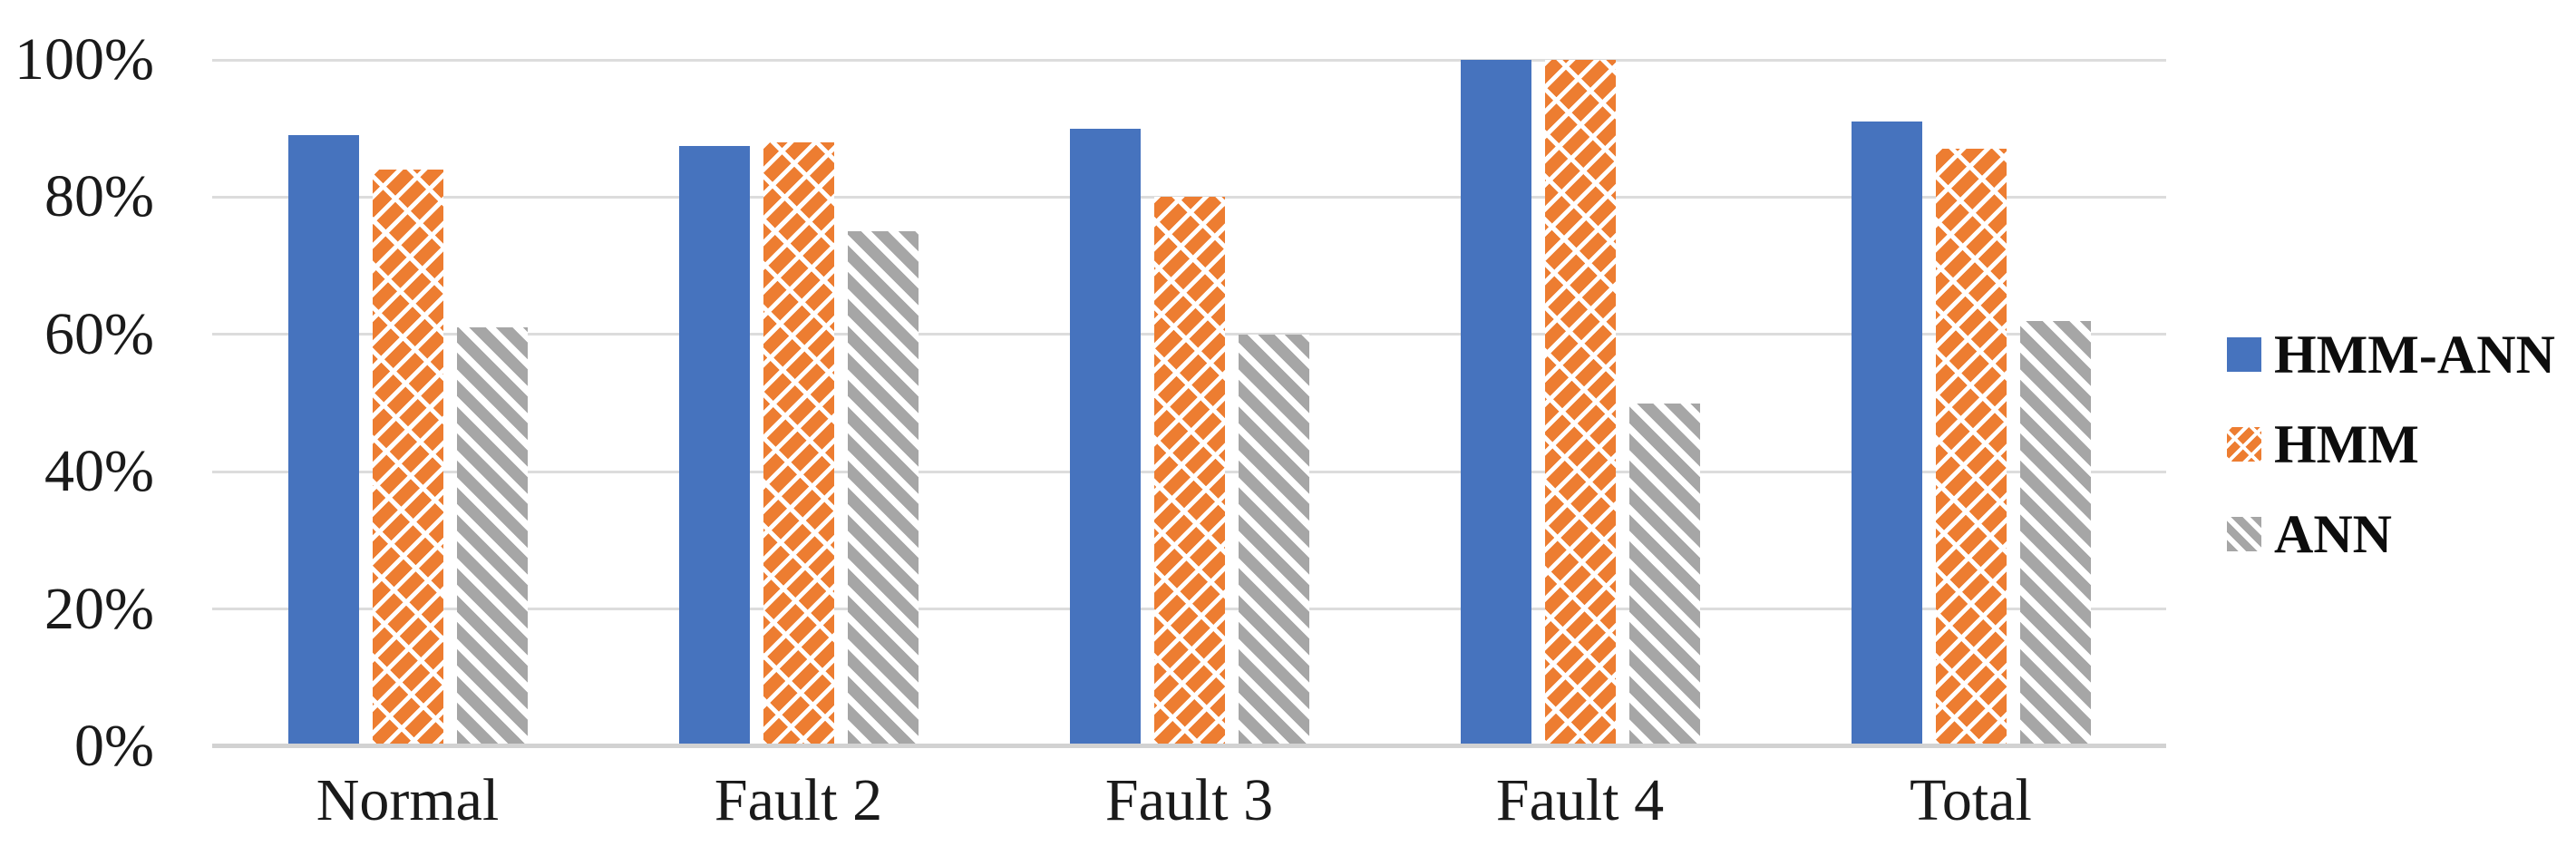 This screenshot has height=866, width=2576. What do you see at coordinates (2346, 444) in the screenshot?
I see `legend-label: HMM` at bounding box center [2346, 444].